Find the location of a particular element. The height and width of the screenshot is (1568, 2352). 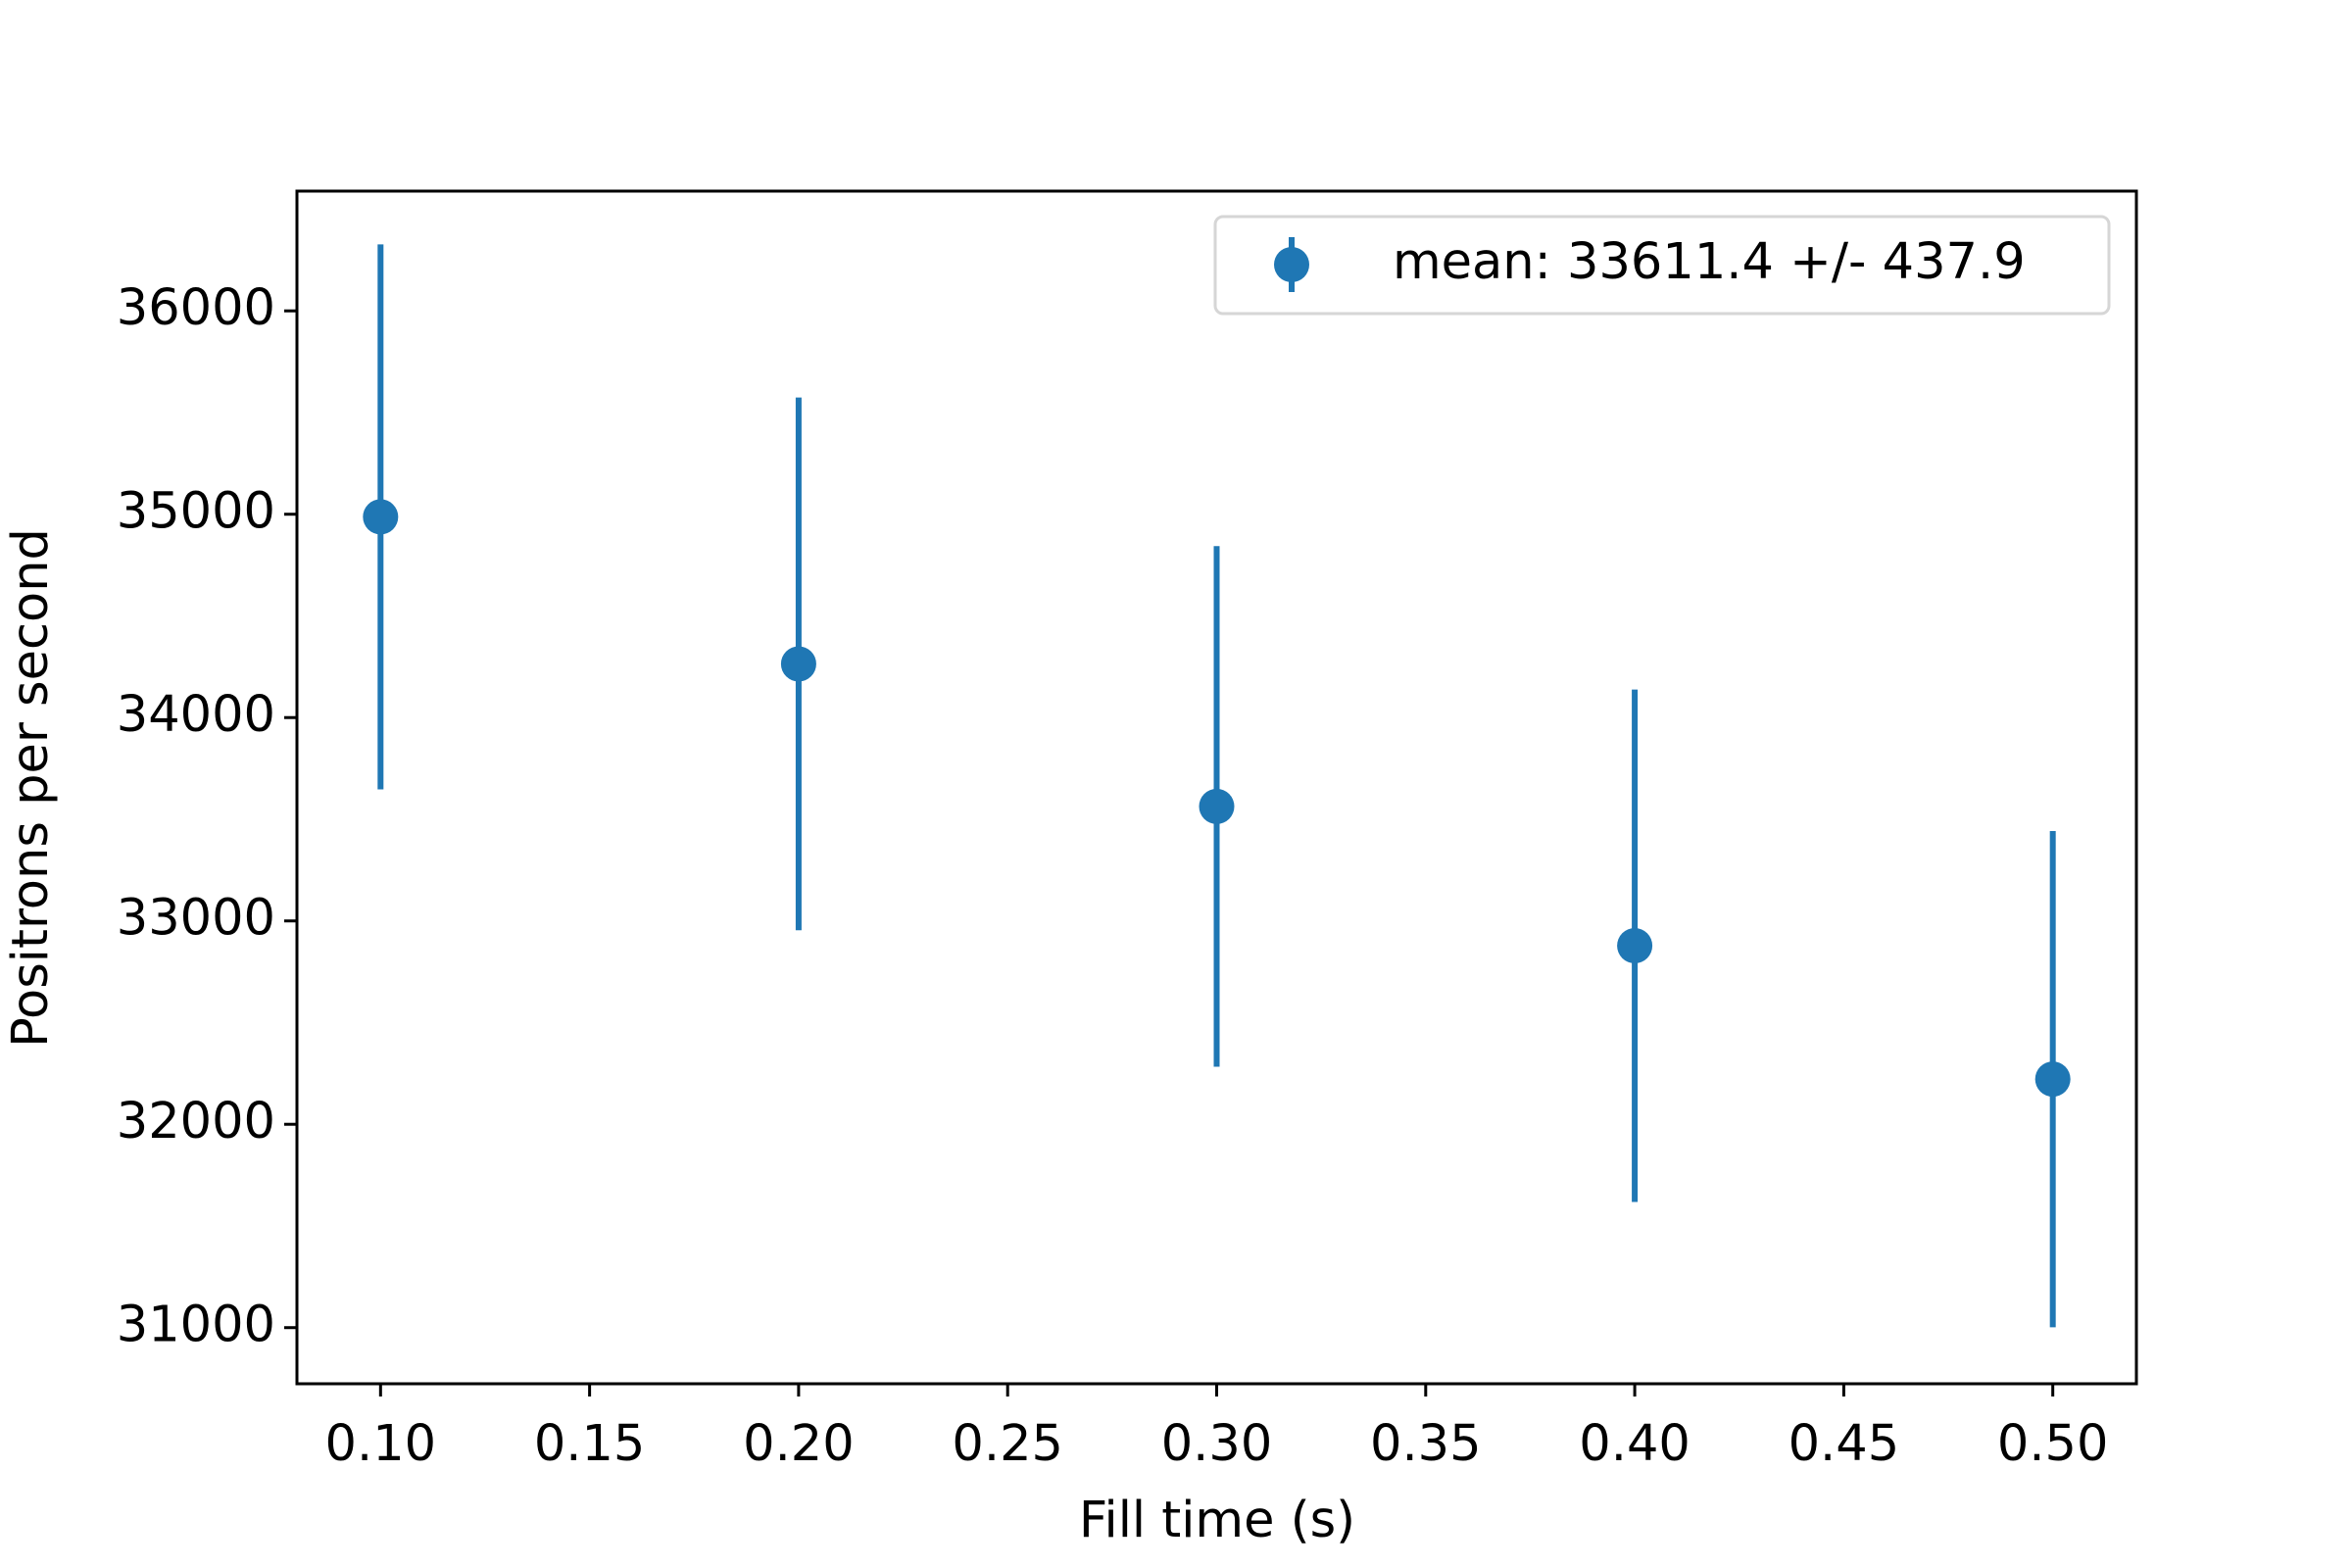

y-axis-label: Positrons per second is located at coordinates (31, 788).